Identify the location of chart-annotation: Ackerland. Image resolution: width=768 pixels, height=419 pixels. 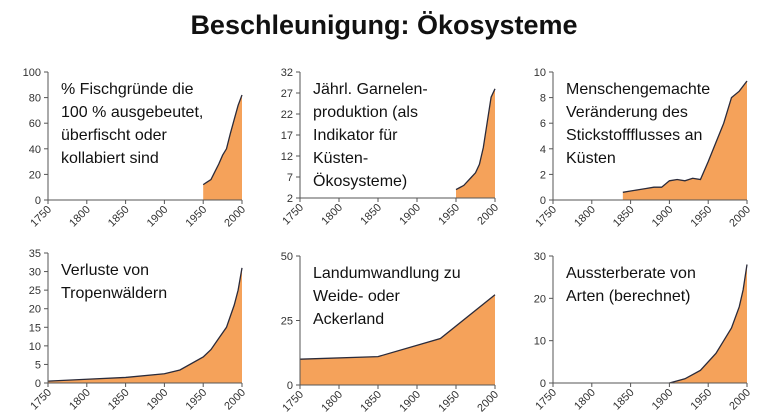
(348, 319).